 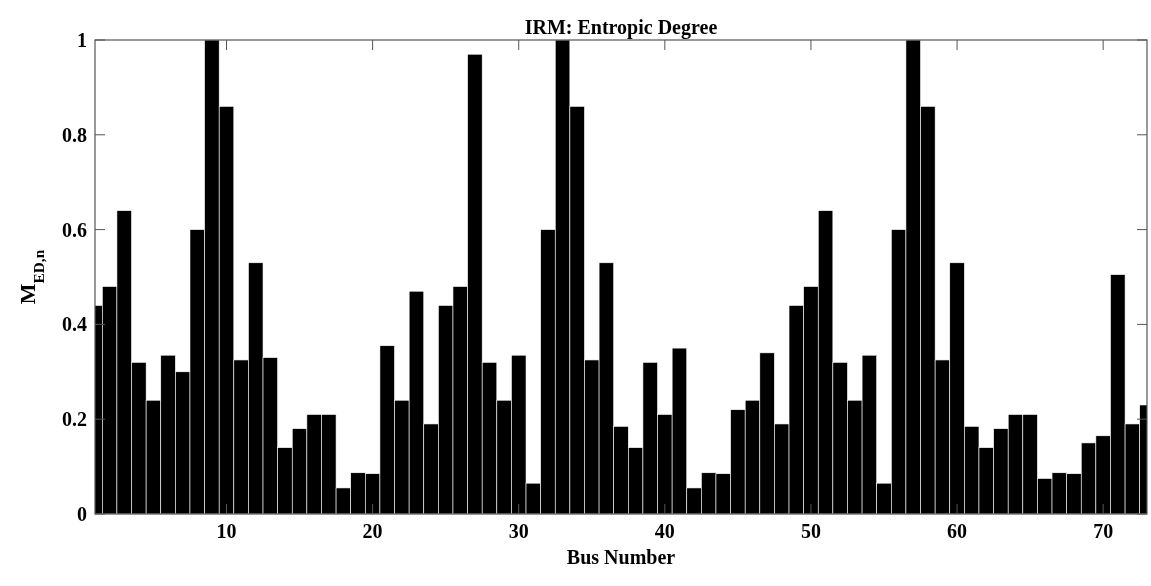 I want to click on x-tick-label: 40, so click(x=664, y=531).